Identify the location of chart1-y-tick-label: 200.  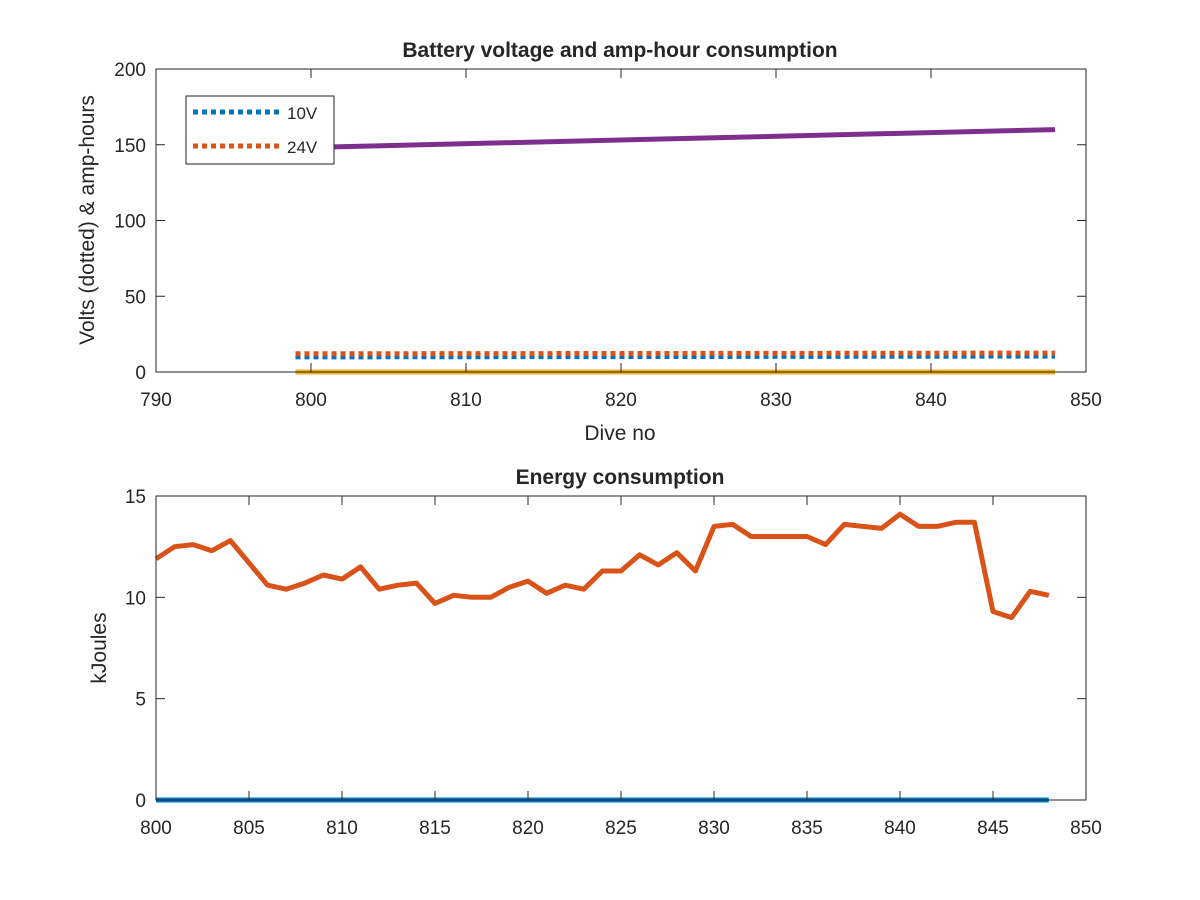
(130, 70).